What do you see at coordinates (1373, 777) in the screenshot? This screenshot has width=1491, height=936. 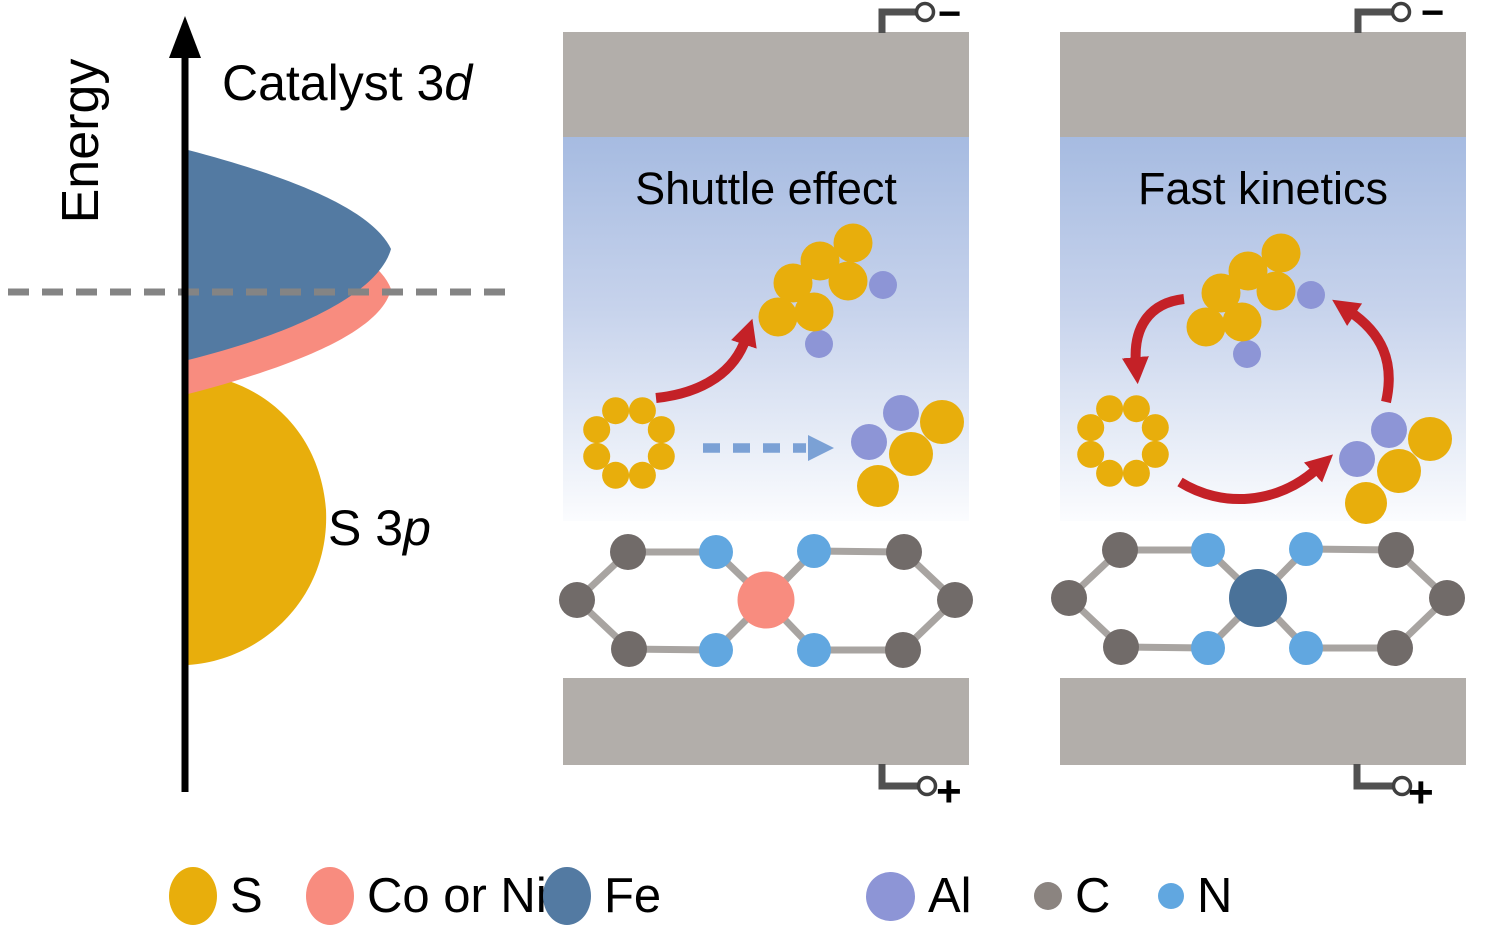 I see `fast-bottom-wire` at bounding box center [1373, 777].